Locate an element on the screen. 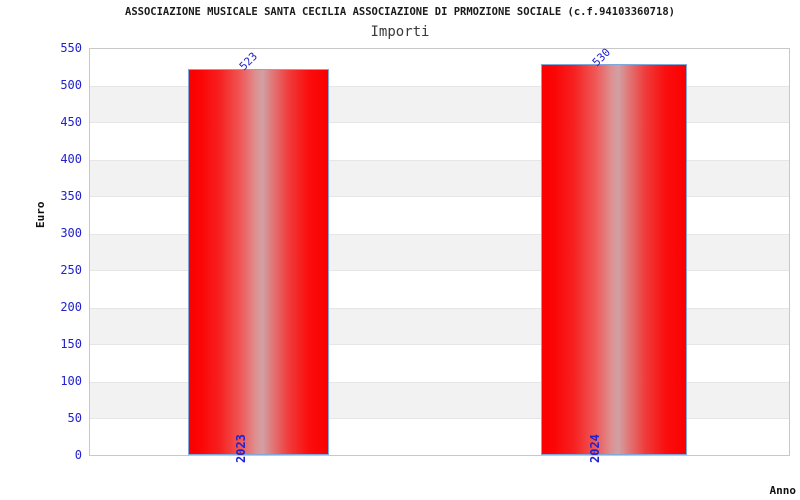 The height and width of the screenshot is (500, 800). y-tick-100: 100 is located at coordinates (71, 381).